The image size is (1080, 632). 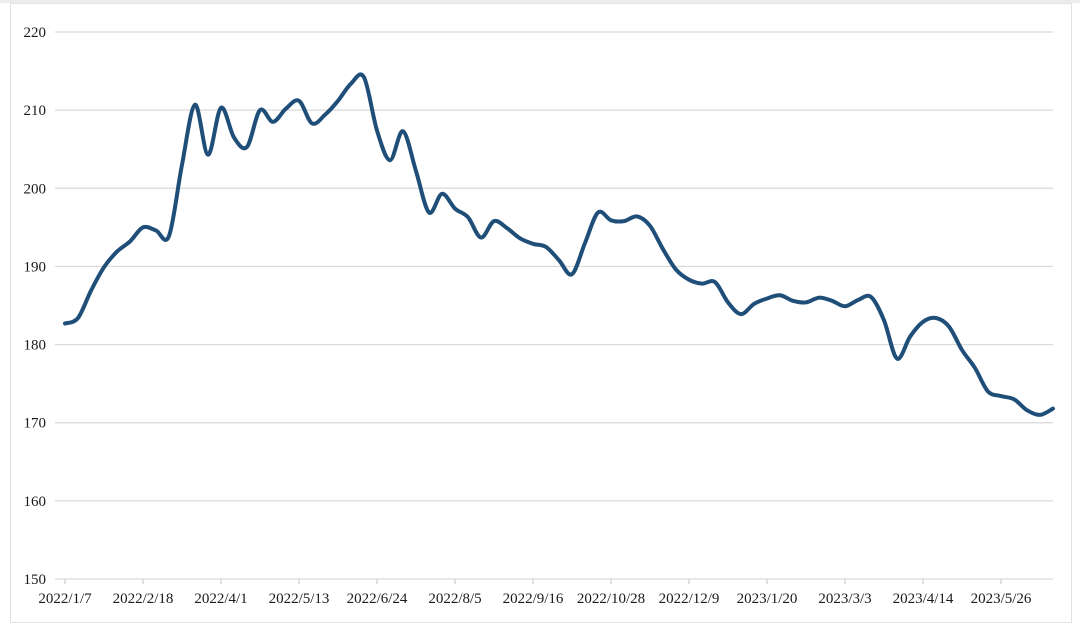 What do you see at coordinates (1001, 599) in the screenshot?
I see `x-axis-tick-label: 2023/5/26` at bounding box center [1001, 599].